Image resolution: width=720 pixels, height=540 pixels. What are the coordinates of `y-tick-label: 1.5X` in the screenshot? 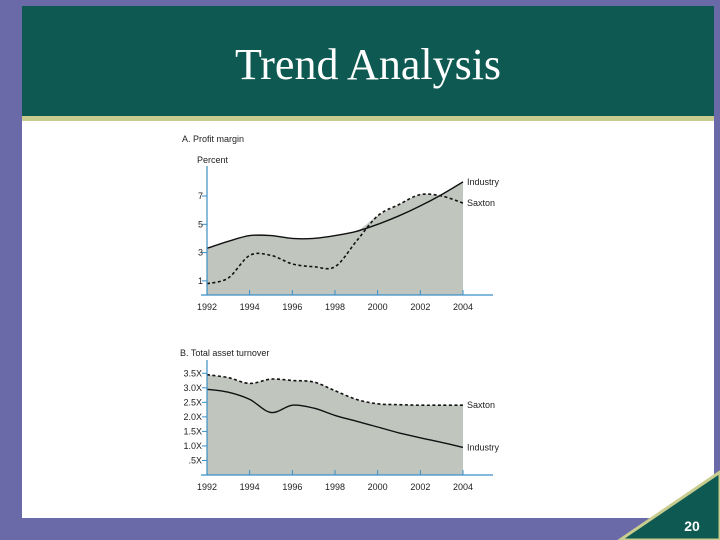 It's located at (192, 431).